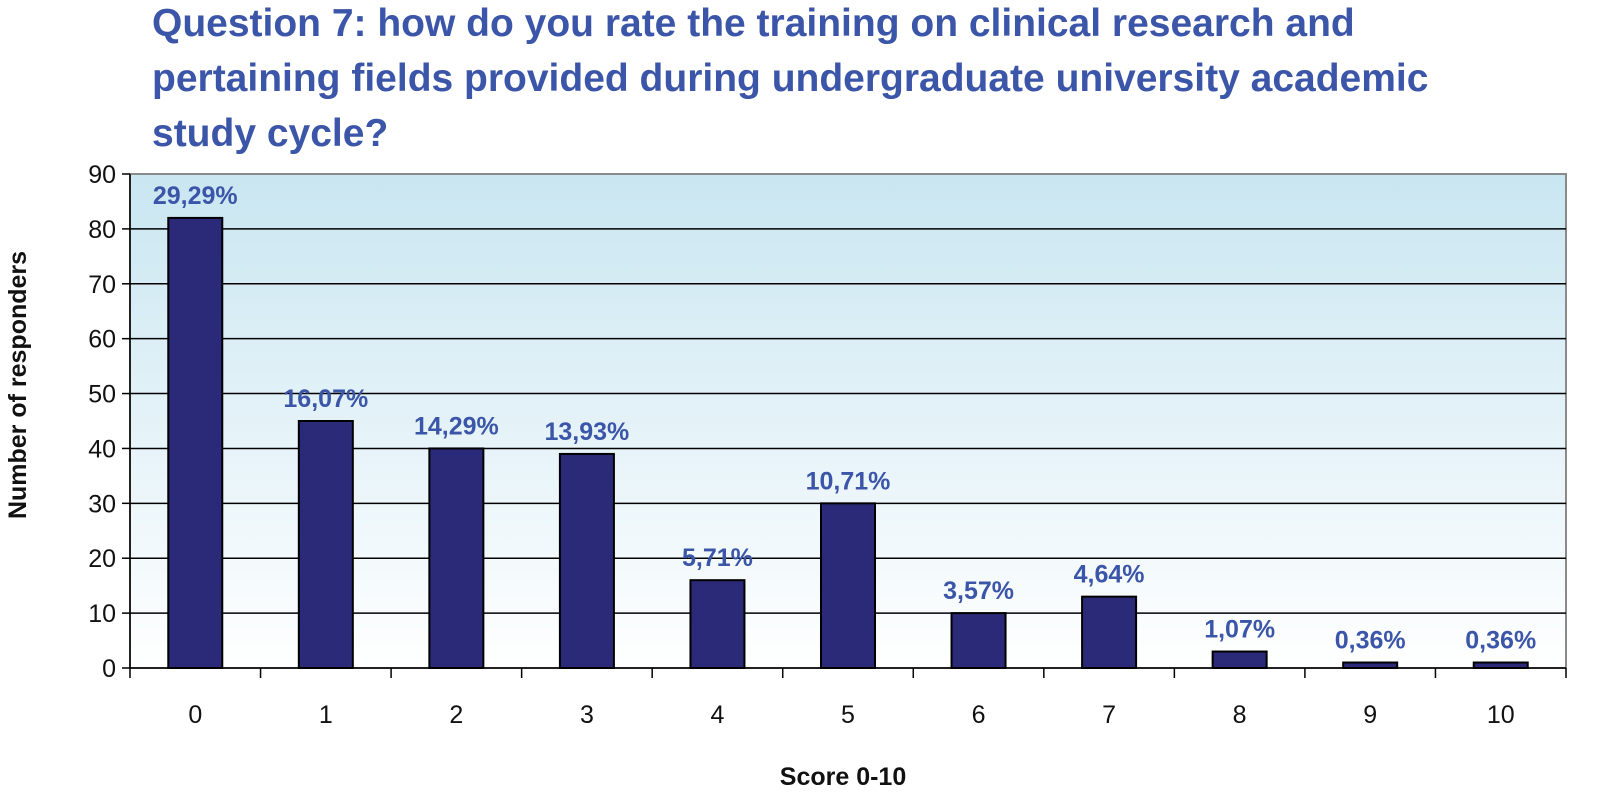  I want to click on data-label-score-6: 3,57%, so click(978, 591).